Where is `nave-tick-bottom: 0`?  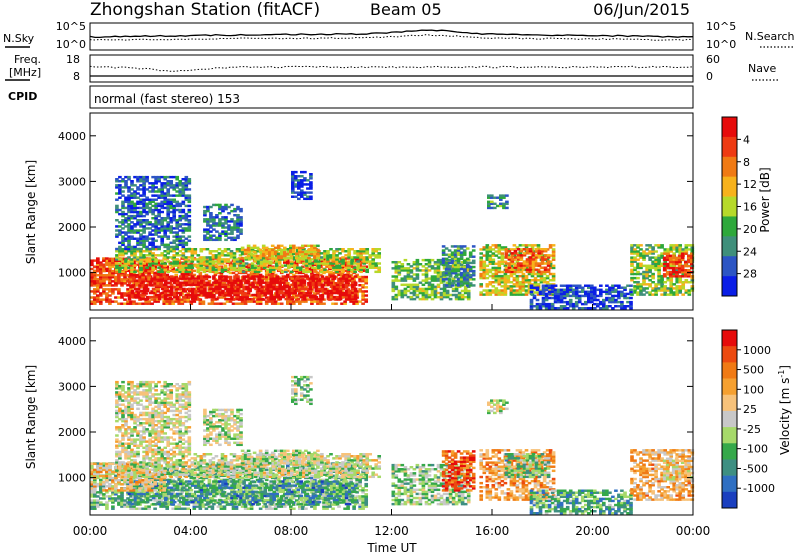
nave-tick-bottom: 0 is located at coordinates (709, 76).